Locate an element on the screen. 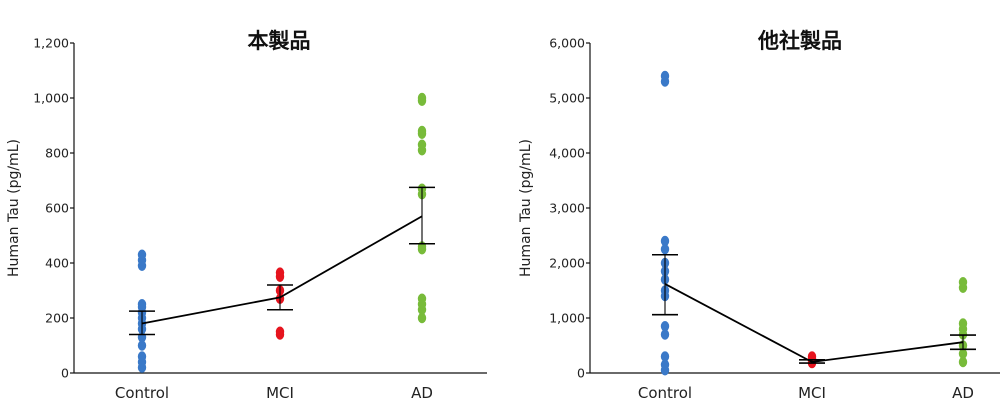 This screenshot has height=420, width=1000. y-tick-label: 4,000 is located at coordinates (567, 153).